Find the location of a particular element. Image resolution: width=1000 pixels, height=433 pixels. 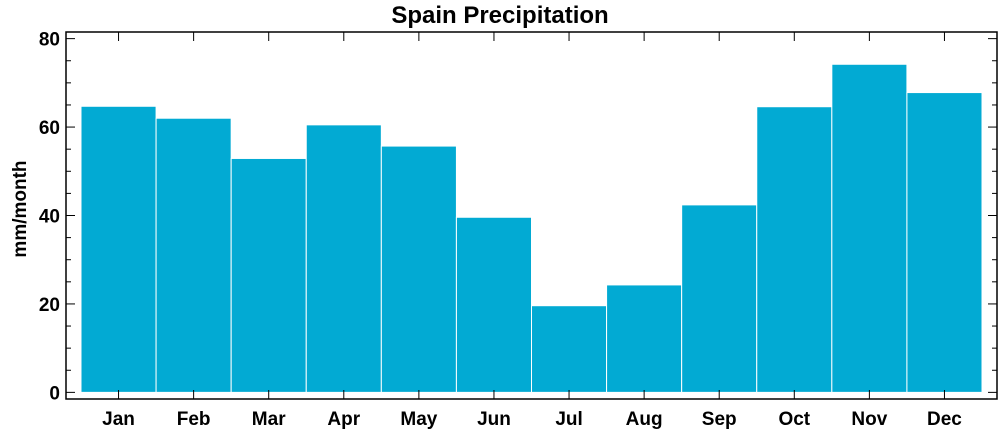

x-tick-label-may: May is located at coordinates (418, 419).